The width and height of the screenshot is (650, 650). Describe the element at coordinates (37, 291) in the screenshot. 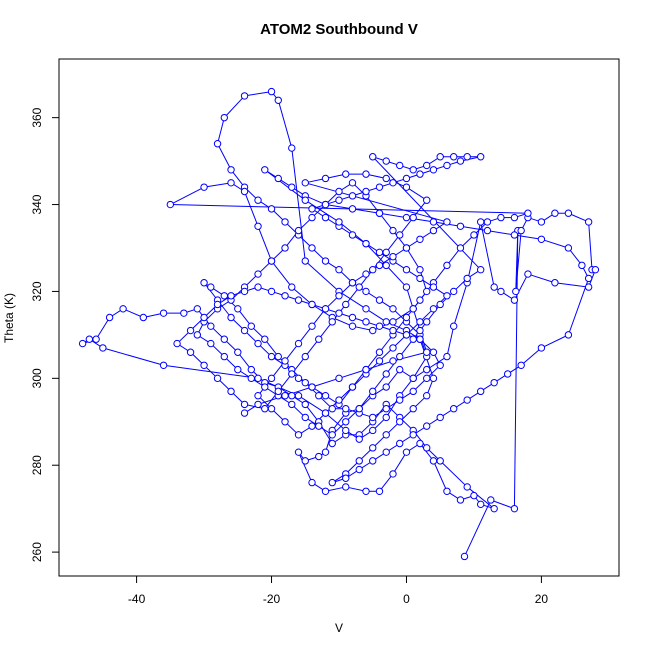

I see `y-tick-label: 320` at that location.